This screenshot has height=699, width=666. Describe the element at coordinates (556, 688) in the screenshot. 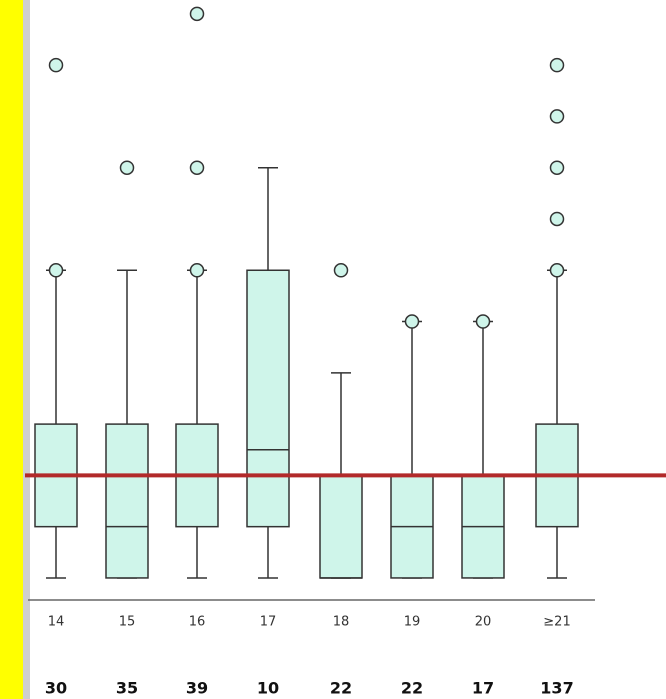

I see `count-label: 137` at that location.